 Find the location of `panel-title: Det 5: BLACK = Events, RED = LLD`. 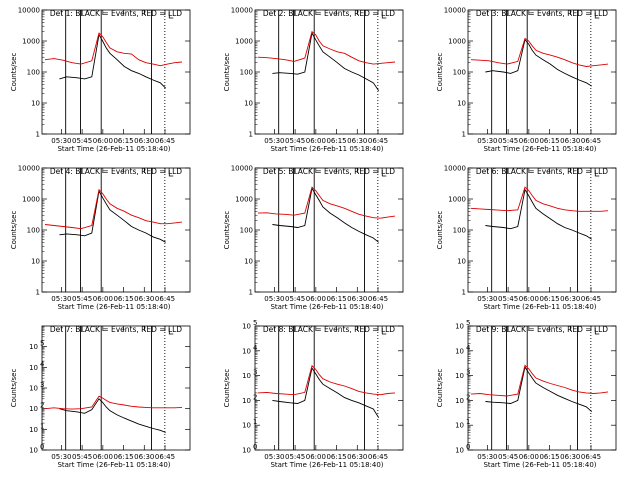

panel-title: Det 5: BLACK = Events, RED = LLD is located at coordinates (329, 171).